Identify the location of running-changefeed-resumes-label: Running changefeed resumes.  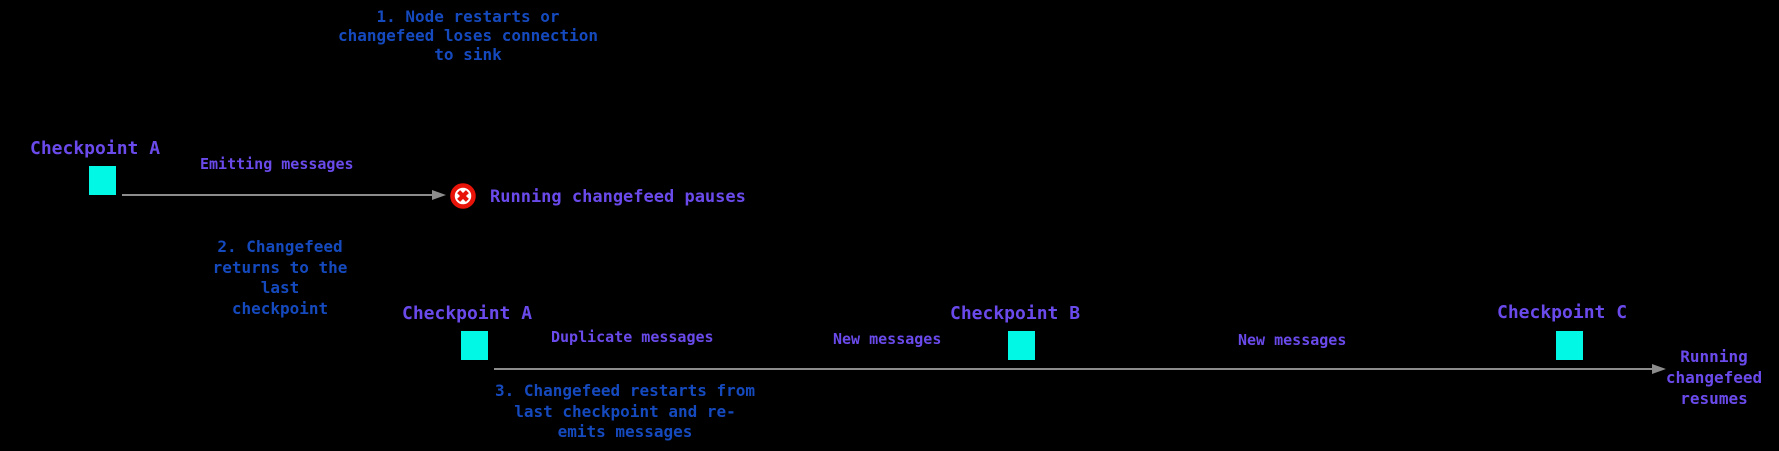
(1714, 377).